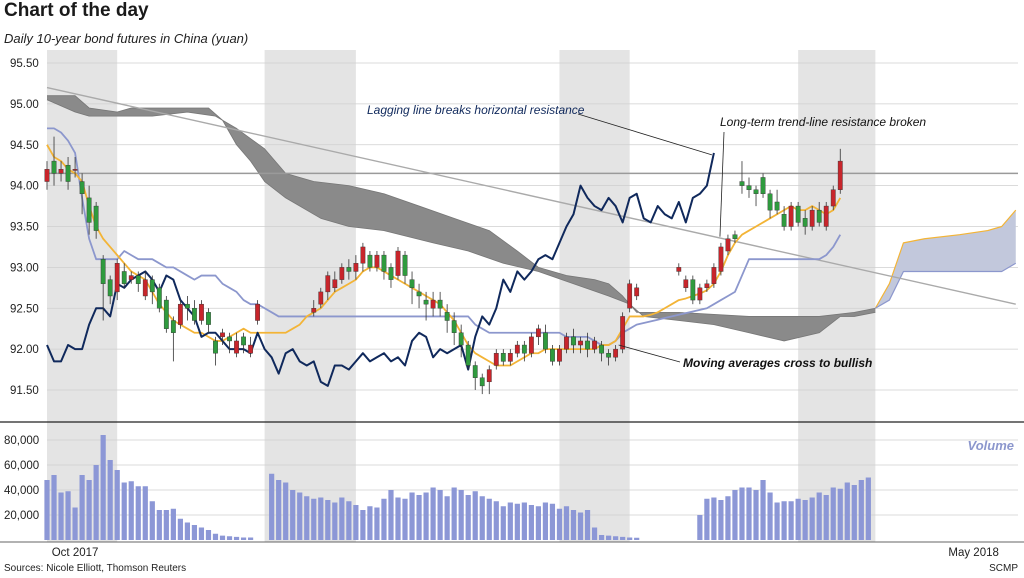 Image resolution: width=1024 pixels, height=578 pixels. What do you see at coordinates (21, 491) in the screenshot?
I see `volume-tick-label: 40,000` at bounding box center [21, 491].